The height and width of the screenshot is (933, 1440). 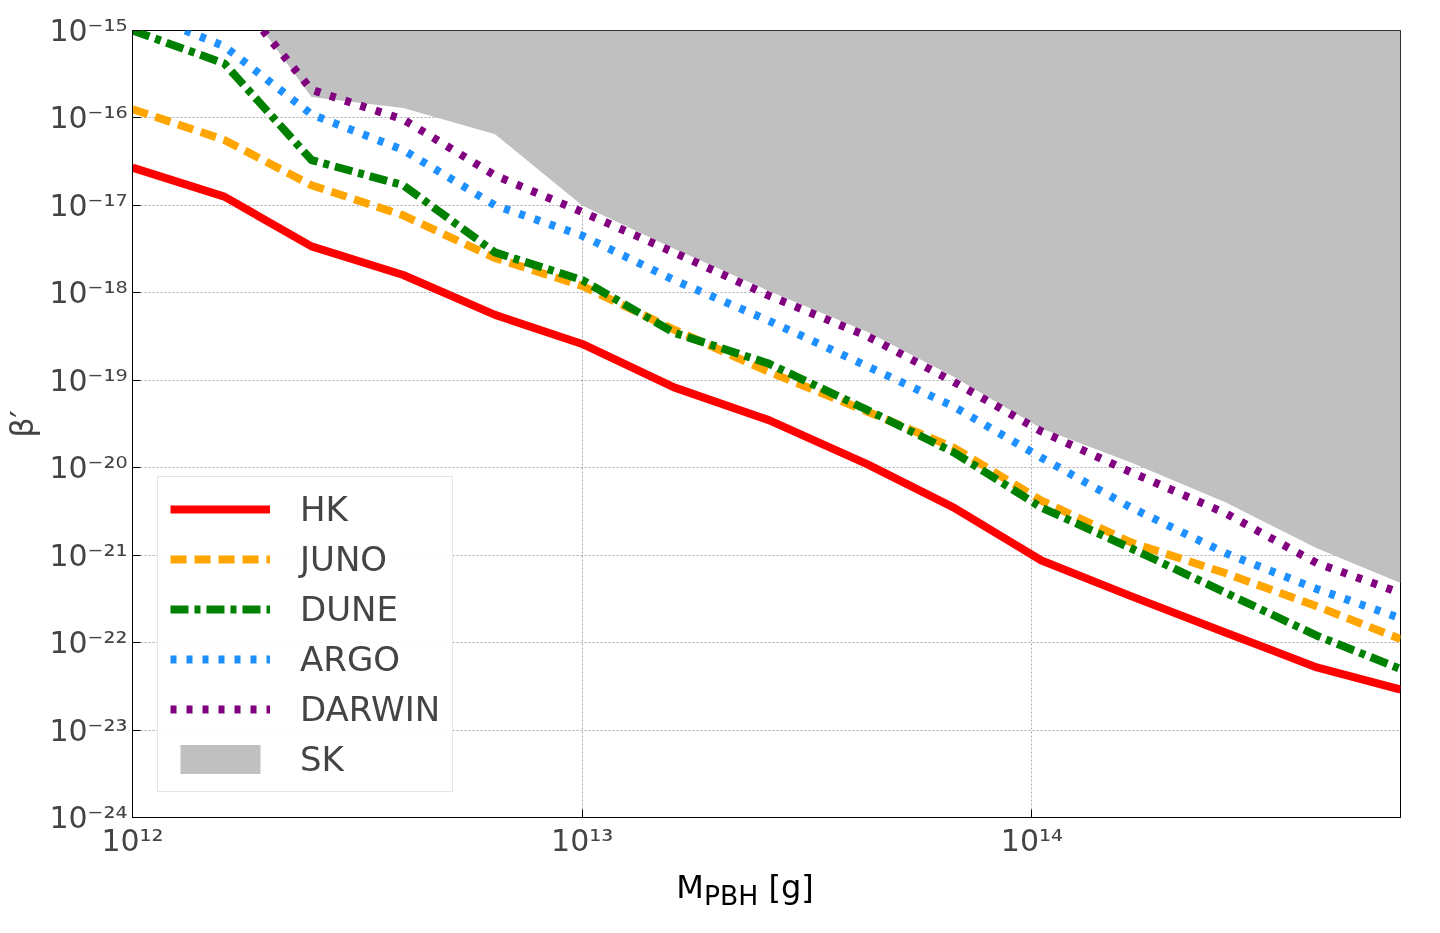 What do you see at coordinates (22, 424) in the screenshot?
I see `y-axis-title: β′` at bounding box center [22, 424].